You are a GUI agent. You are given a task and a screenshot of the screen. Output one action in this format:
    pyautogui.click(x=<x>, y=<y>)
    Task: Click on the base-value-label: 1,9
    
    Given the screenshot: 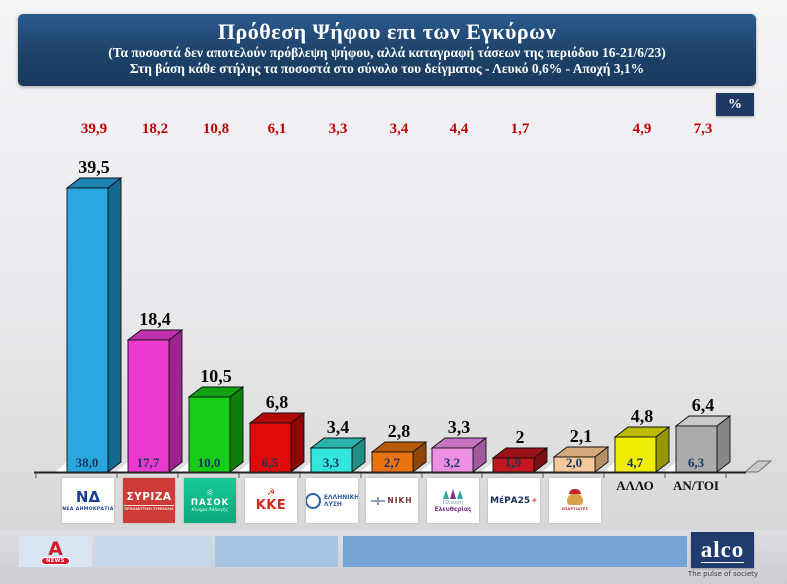 What is the action you would take?
    pyautogui.click(x=513, y=462)
    